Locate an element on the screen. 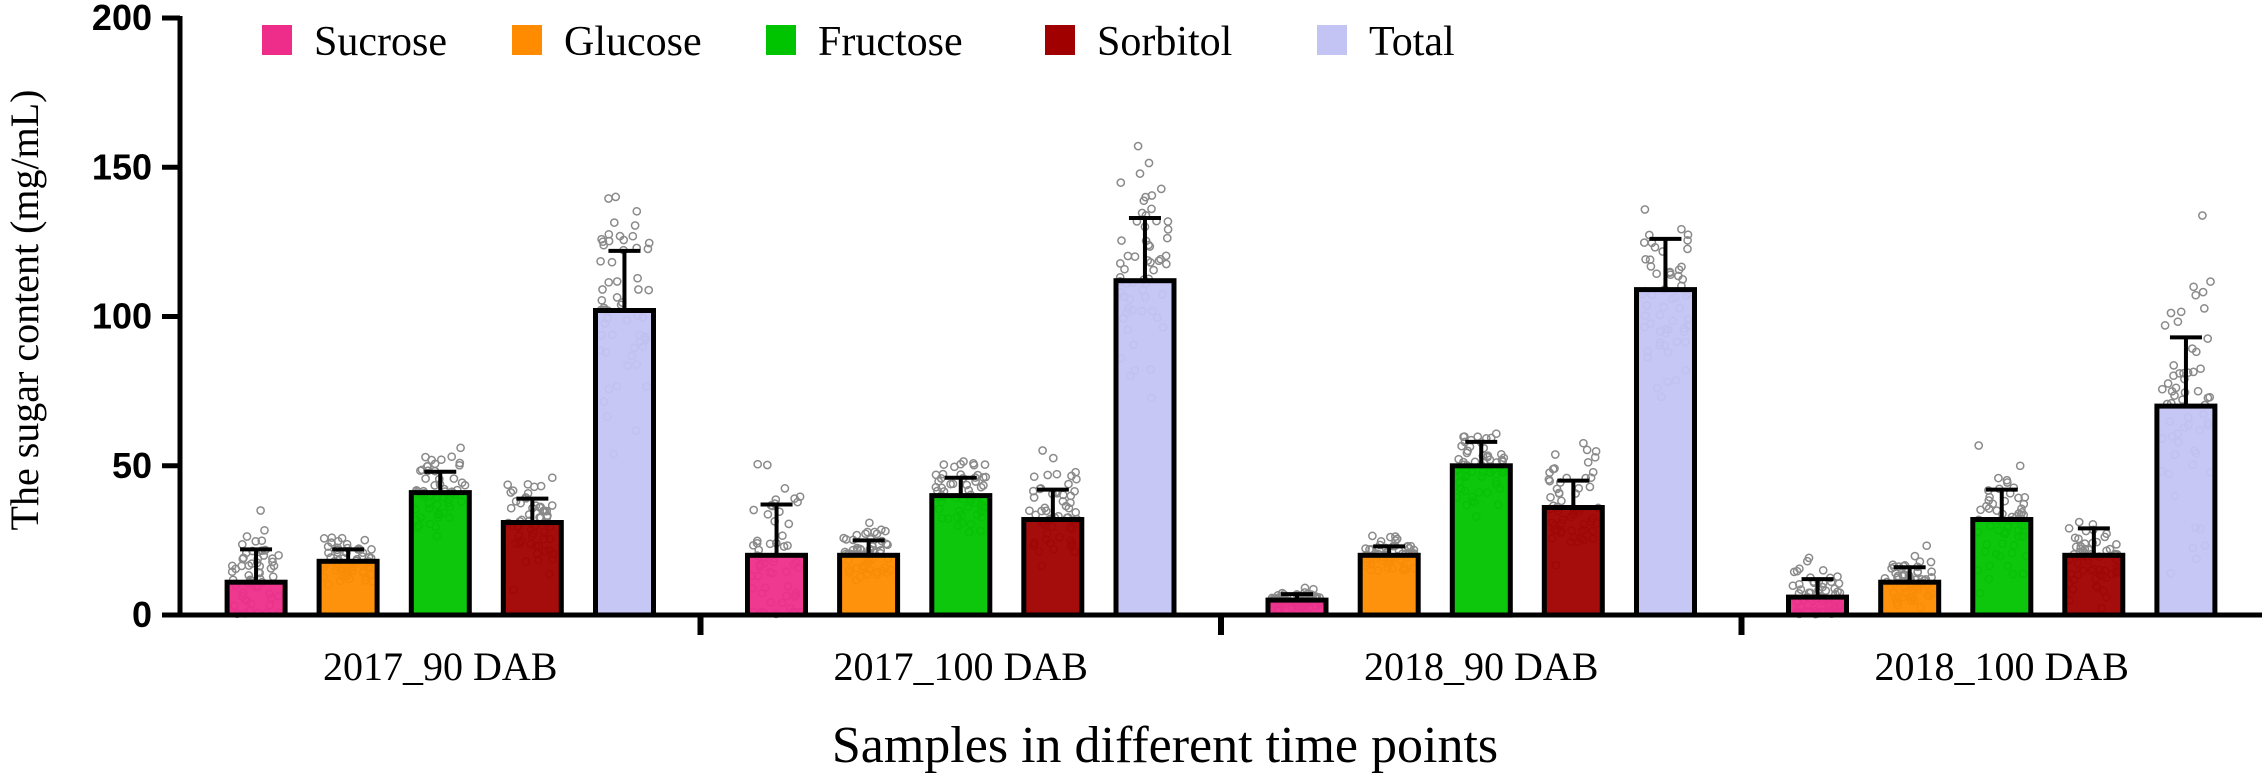 The height and width of the screenshot is (780, 2267). legend-label: Sorbitol is located at coordinates (1164, 42).